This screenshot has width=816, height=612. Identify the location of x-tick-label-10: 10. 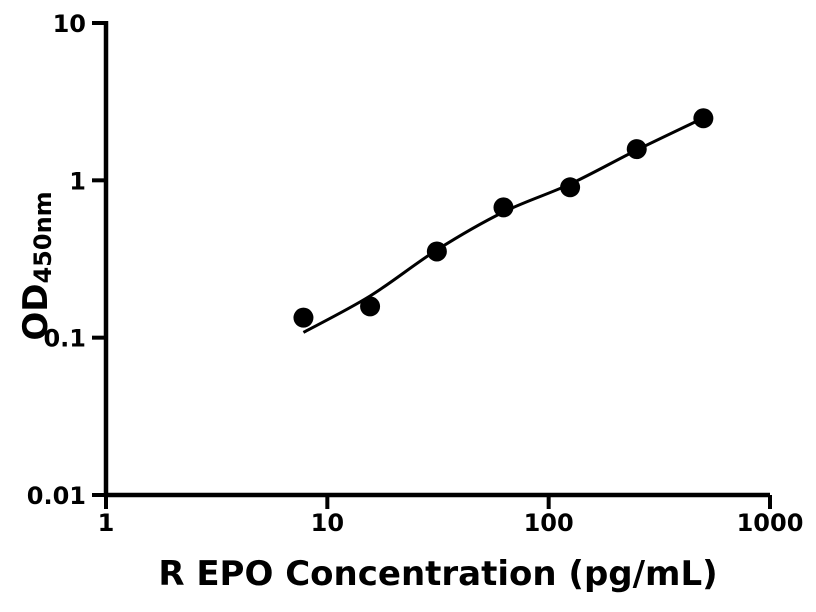
(327, 523).